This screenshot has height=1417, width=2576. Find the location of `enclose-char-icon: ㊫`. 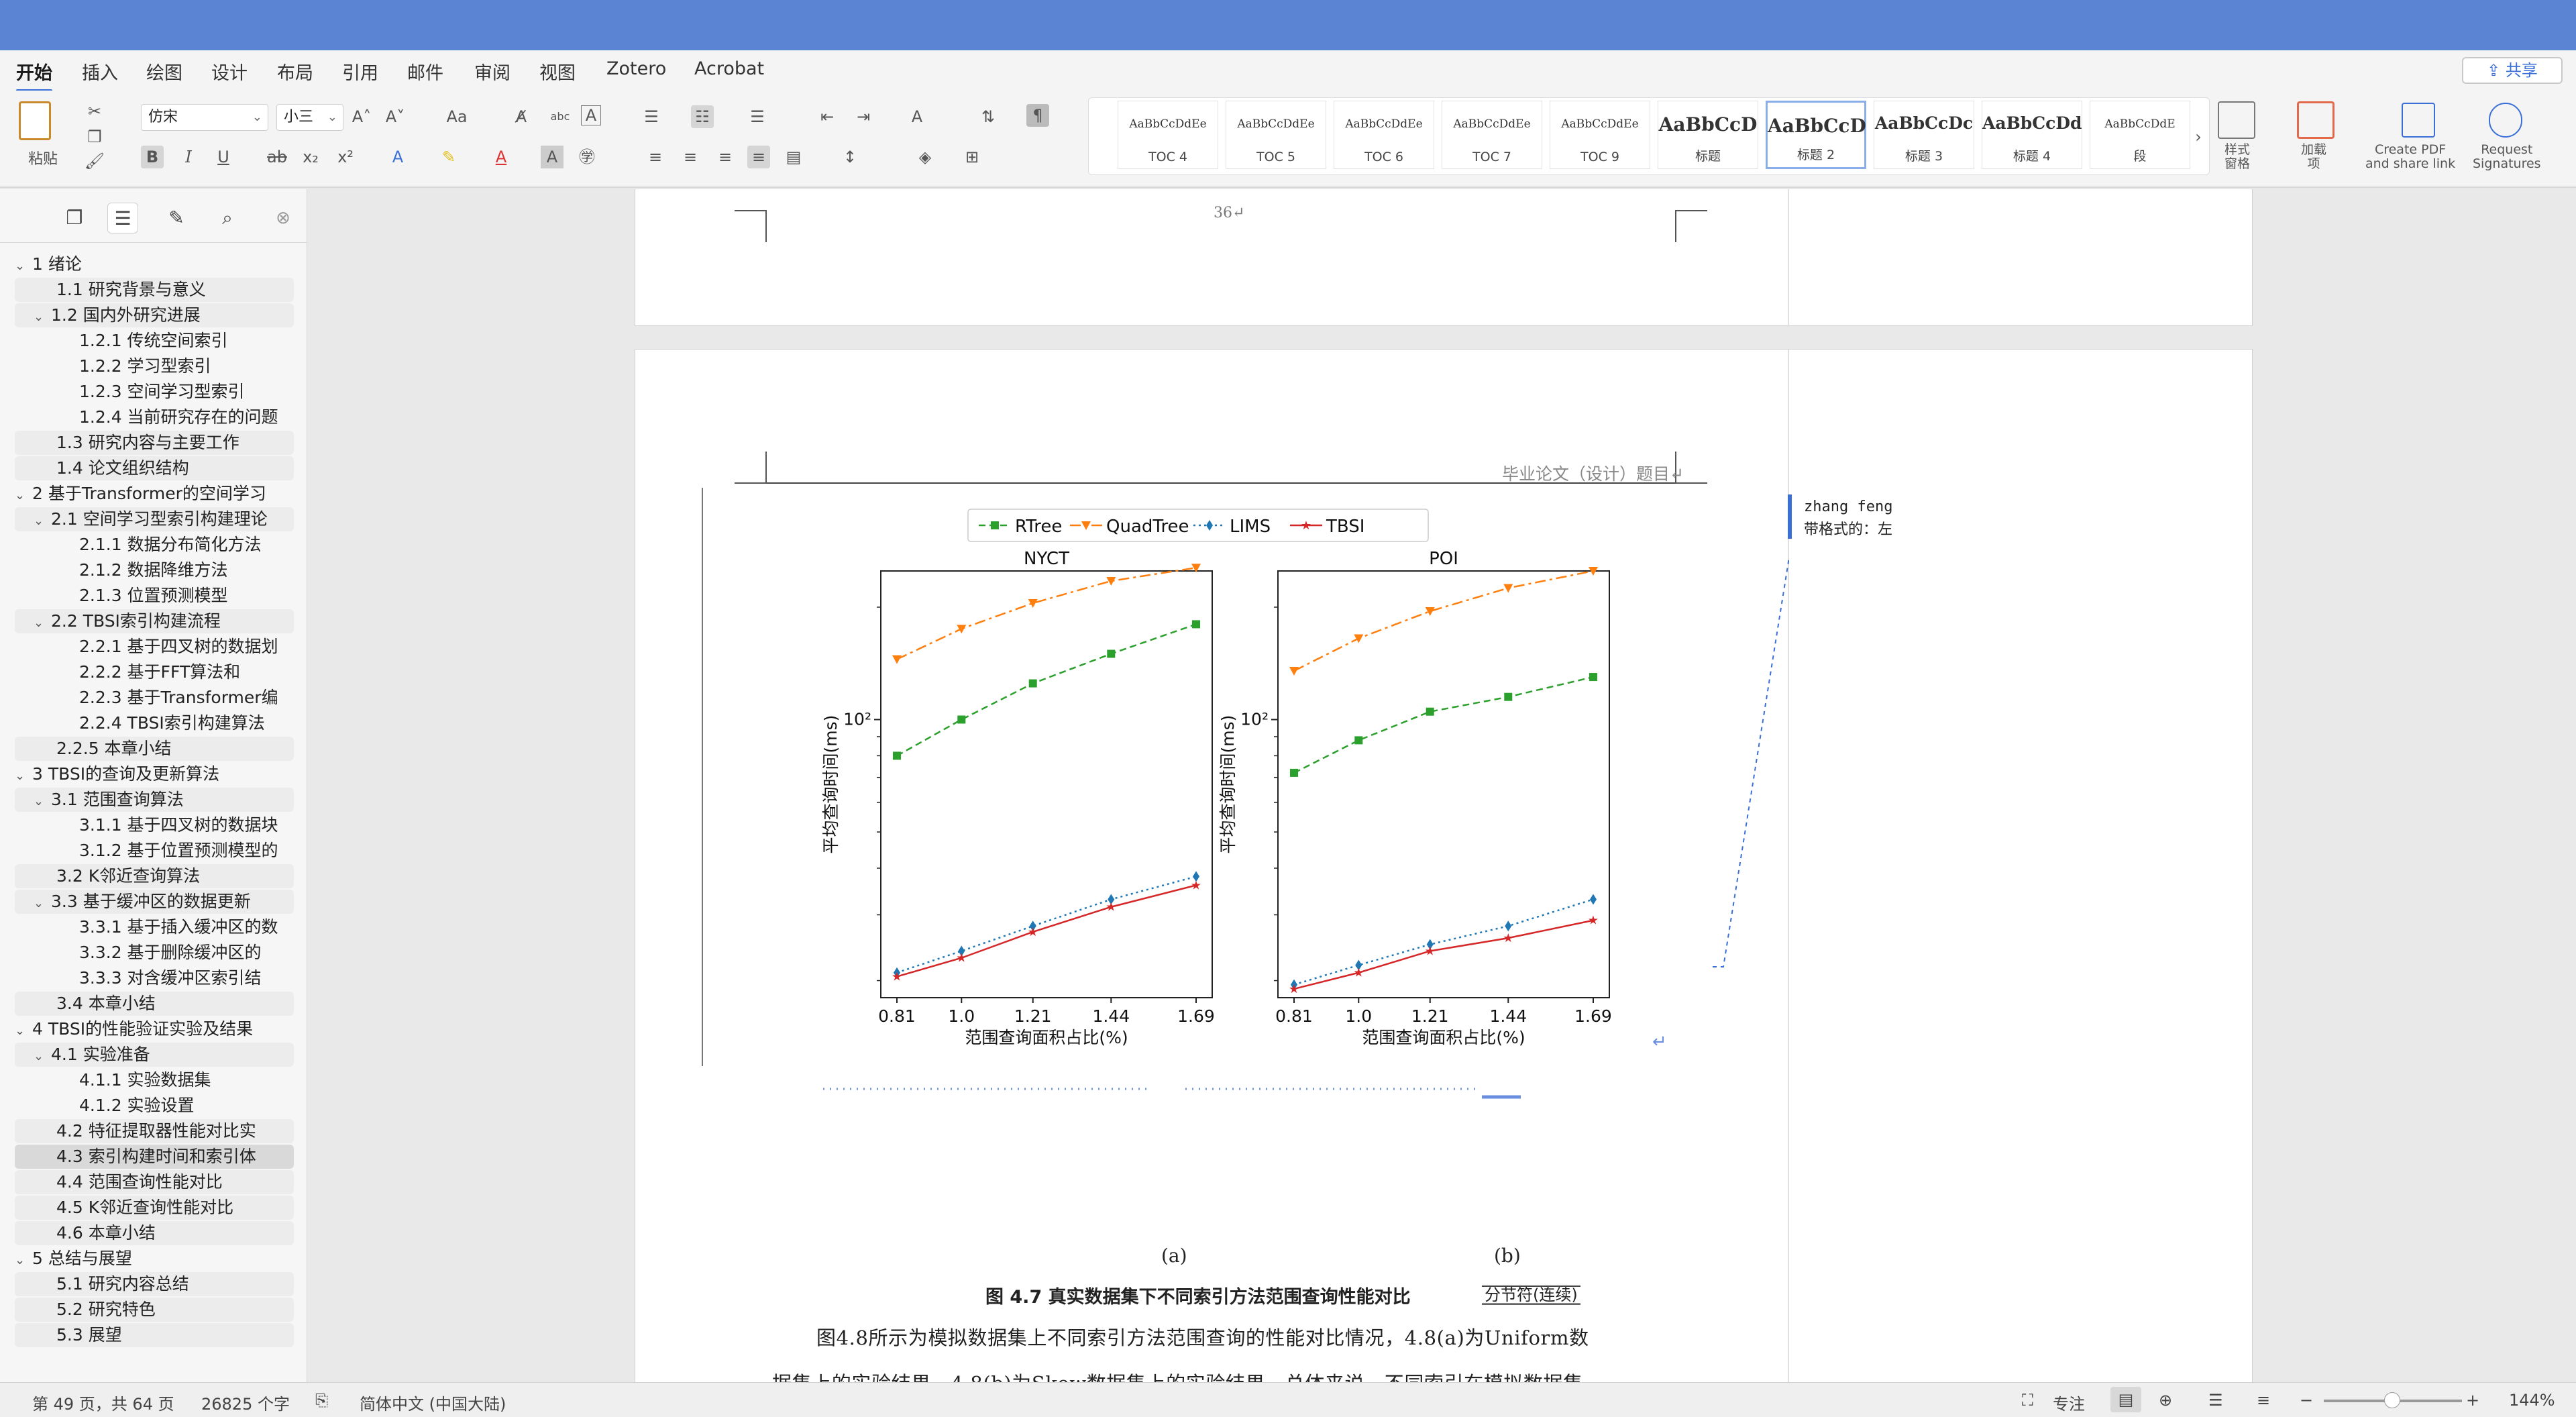

enclose-char-icon: ㊫ is located at coordinates (587, 157).